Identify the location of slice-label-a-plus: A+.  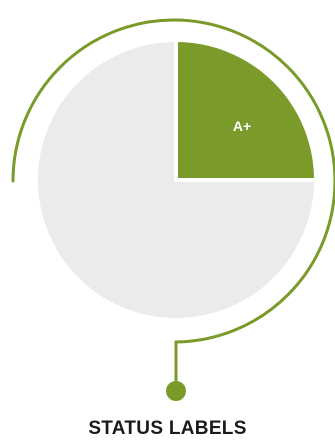
(242, 126).